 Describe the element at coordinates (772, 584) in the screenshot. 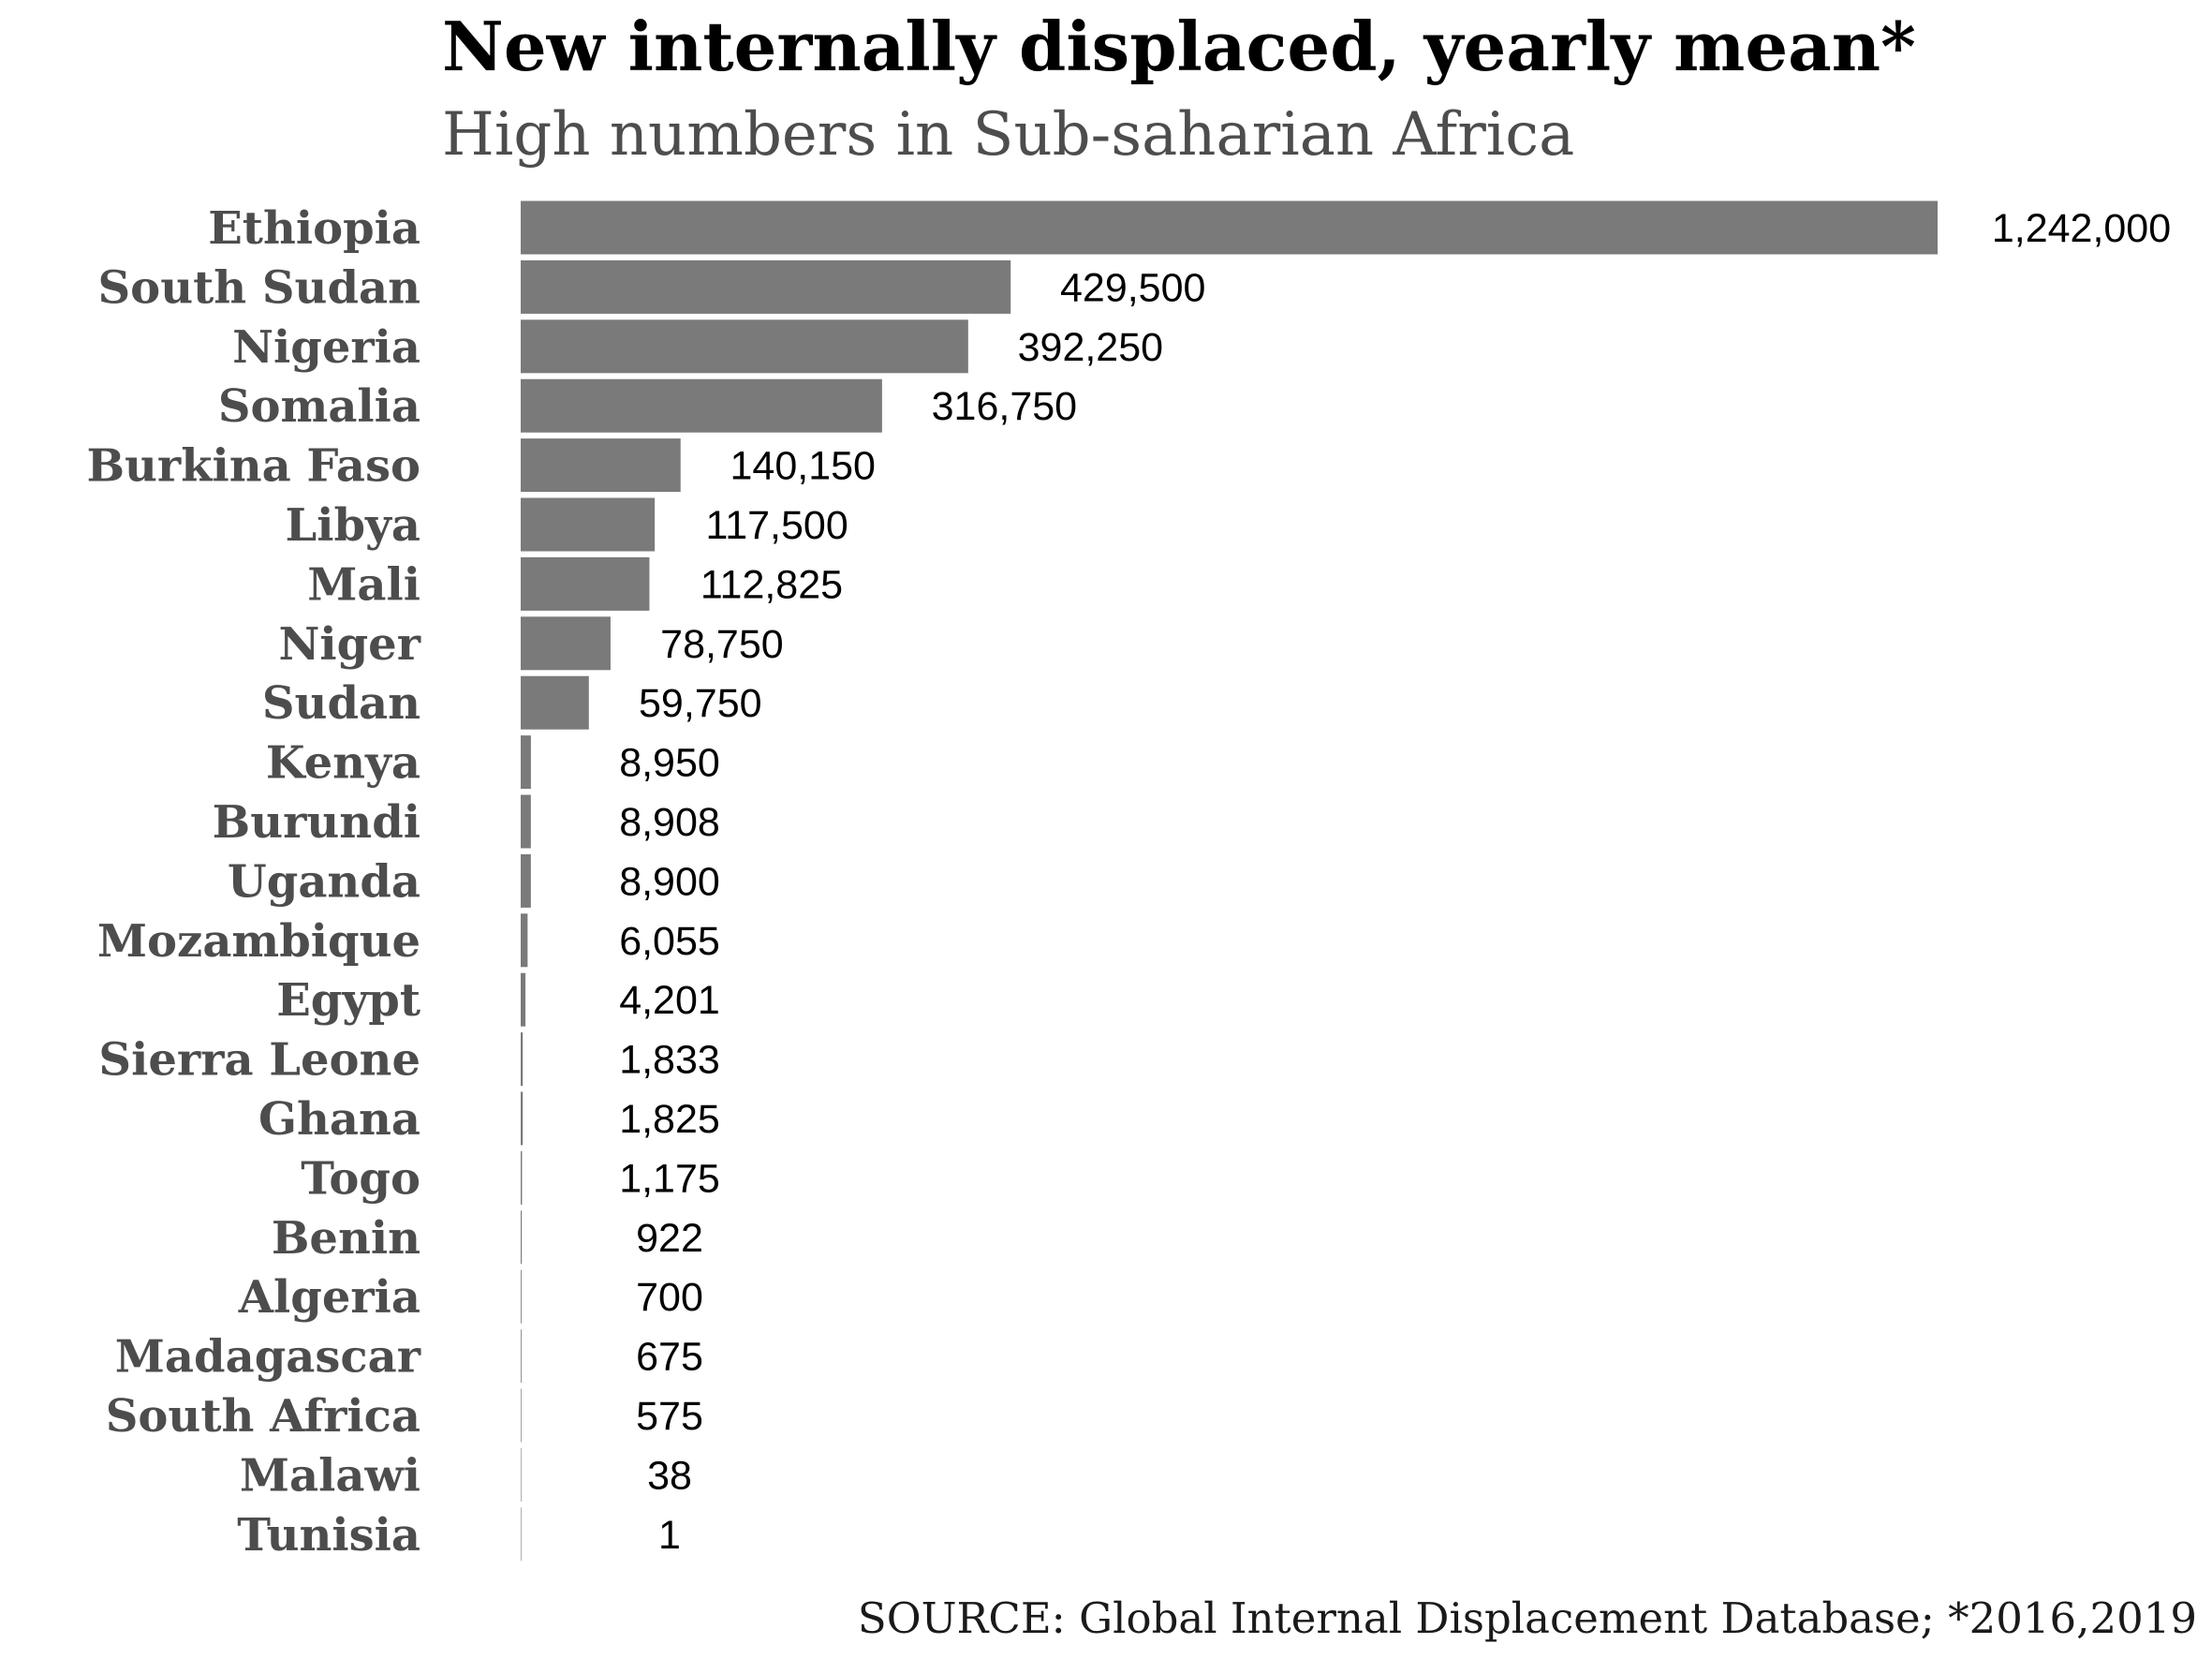

I see `value-label: 112,825` at that location.